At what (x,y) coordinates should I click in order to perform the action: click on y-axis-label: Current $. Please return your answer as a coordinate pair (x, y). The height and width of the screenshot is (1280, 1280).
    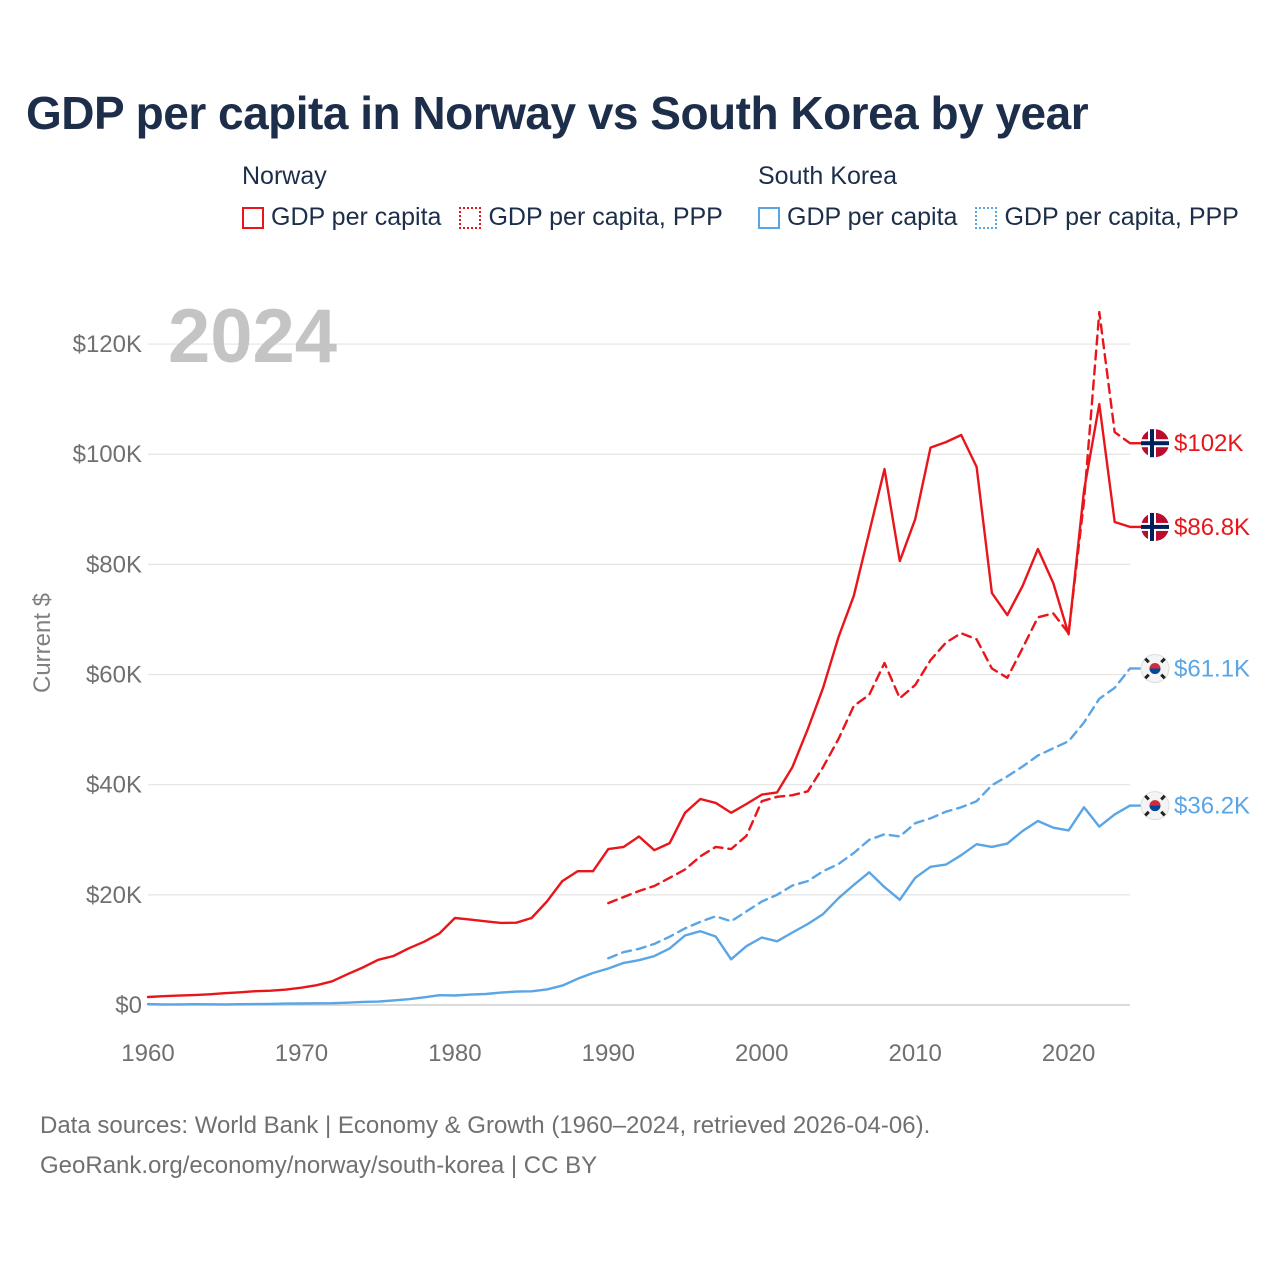
    Looking at the image, I should click on (42, 643).